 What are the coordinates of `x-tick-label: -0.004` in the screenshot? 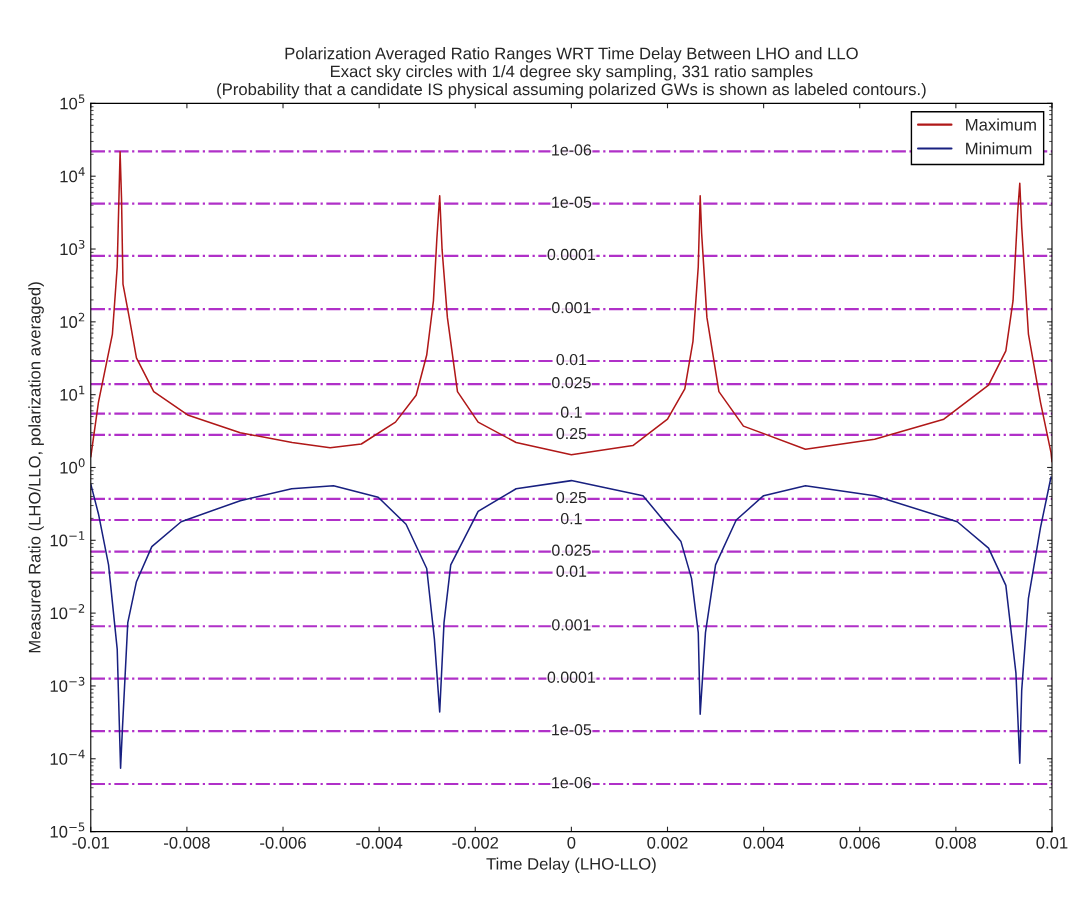 It's located at (379, 842).